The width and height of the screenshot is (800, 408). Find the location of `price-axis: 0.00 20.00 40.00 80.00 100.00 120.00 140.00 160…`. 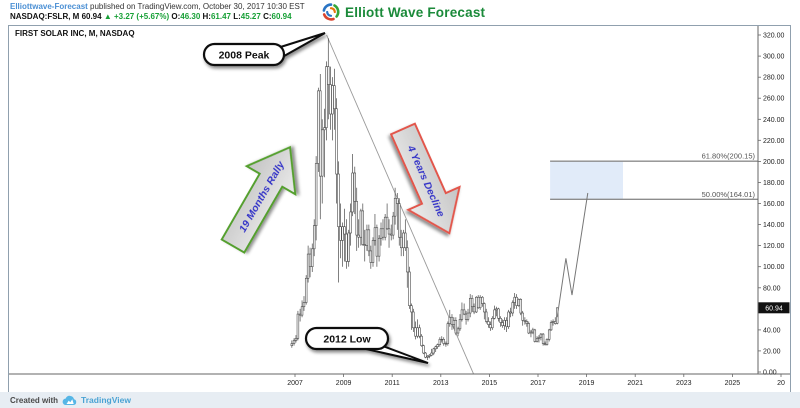

price-axis: 0.00 20.00 40.00 80.00 100.00 120.00 140.00 160… is located at coordinates (773, 201).